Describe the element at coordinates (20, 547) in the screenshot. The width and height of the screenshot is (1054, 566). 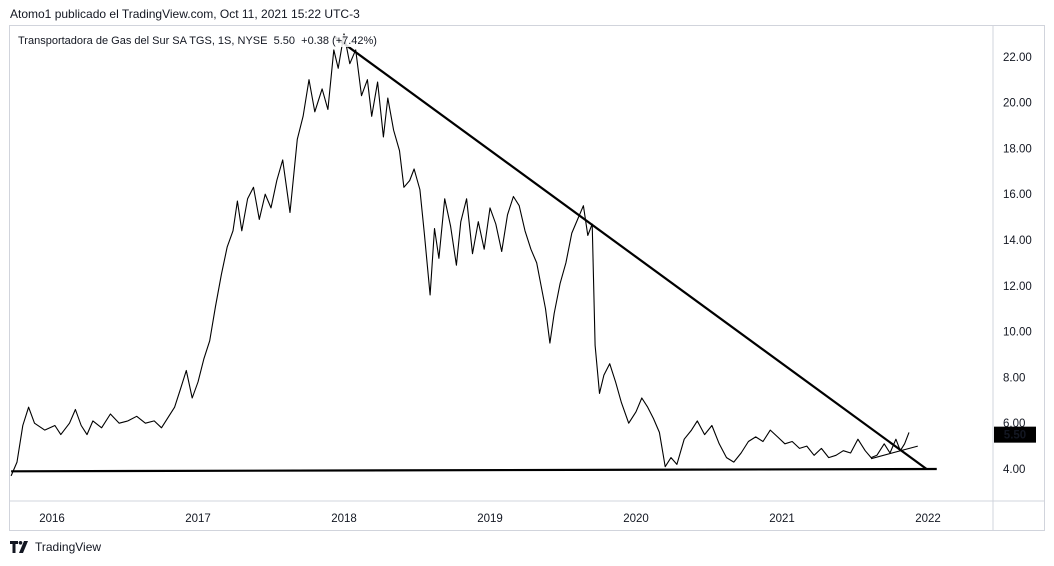
I see `tradingview-logo-icon` at that location.